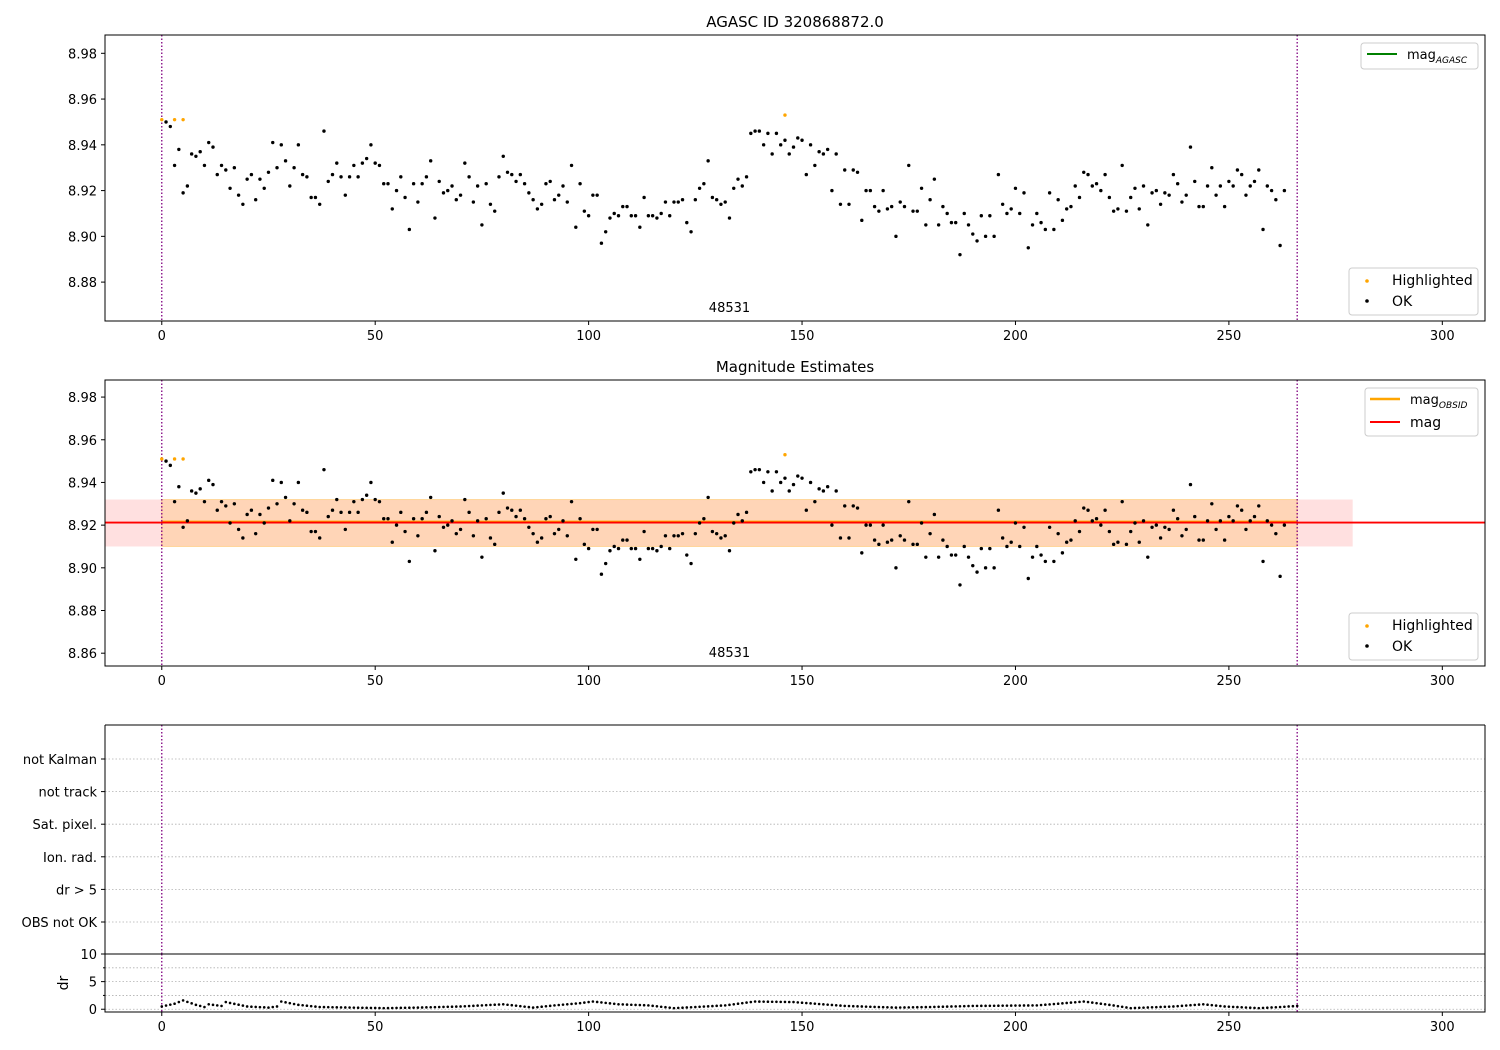  What do you see at coordinates (1439, 402) in the screenshot?
I see `legend-label-mag-obsid: magOBSID` at bounding box center [1439, 402].